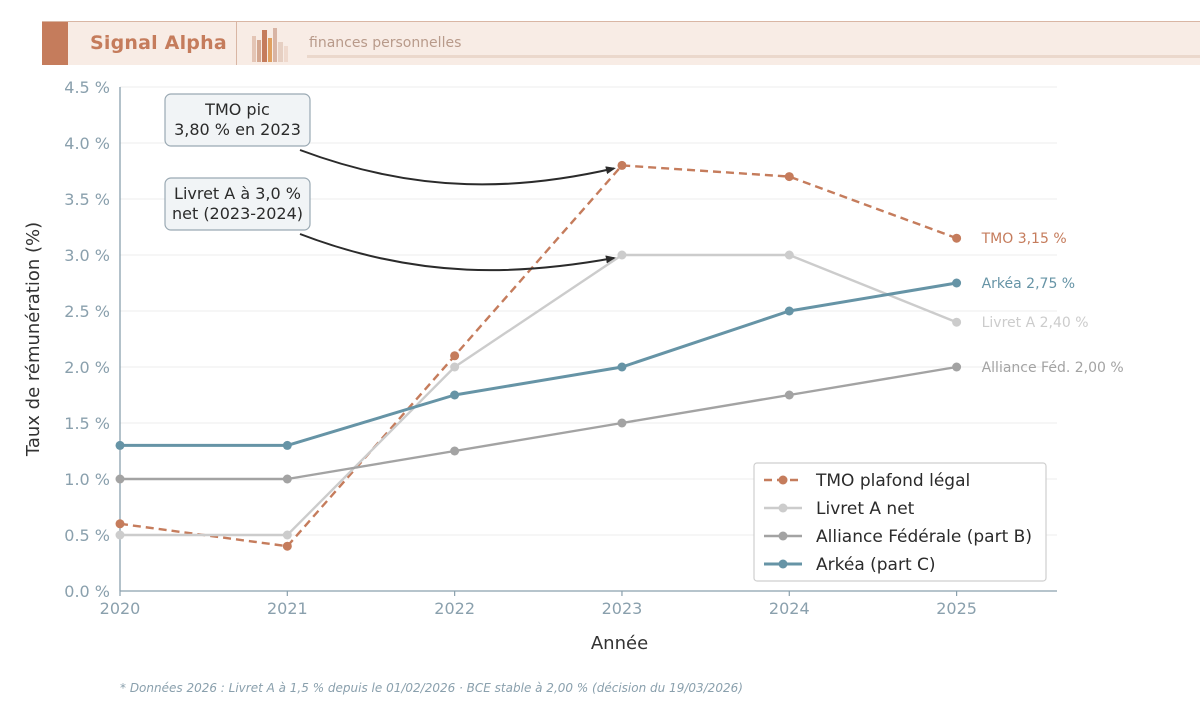 The width and height of the screenshot is (1200, 721). What do you see at coordinates (87, 255) in the screenshot?
I see `y-tick-label: 3.0 %` at bounding box center [87, 255].